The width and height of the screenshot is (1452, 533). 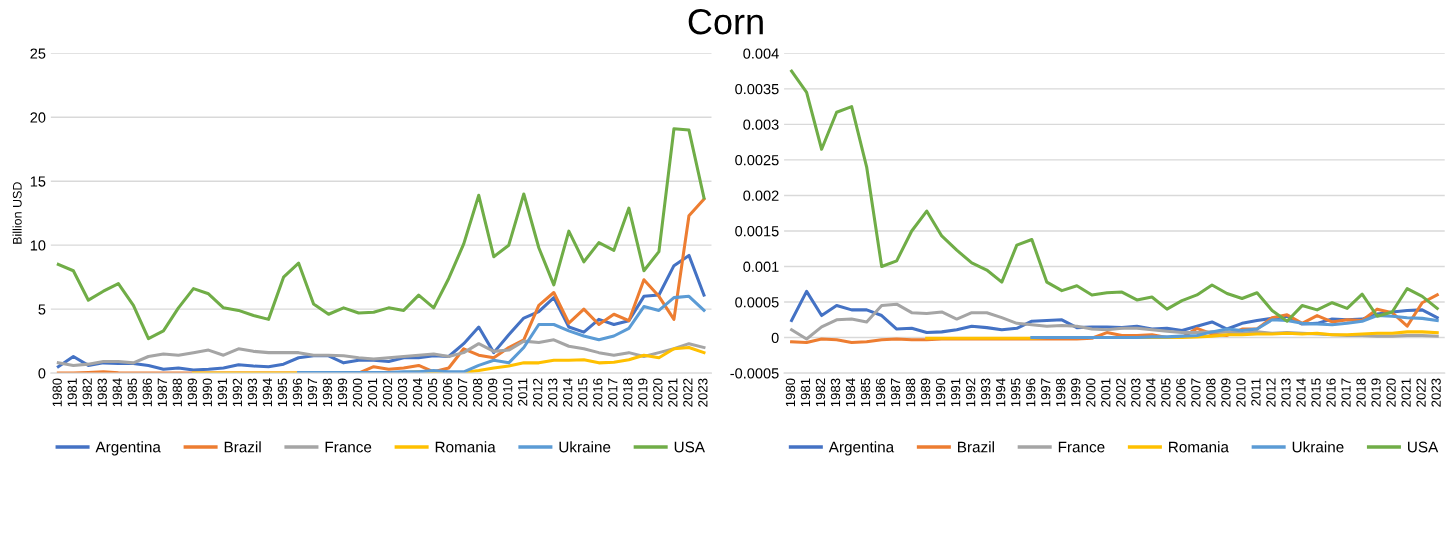 I want to click on x-tick-label: 1995, so click(x=282, y=392).